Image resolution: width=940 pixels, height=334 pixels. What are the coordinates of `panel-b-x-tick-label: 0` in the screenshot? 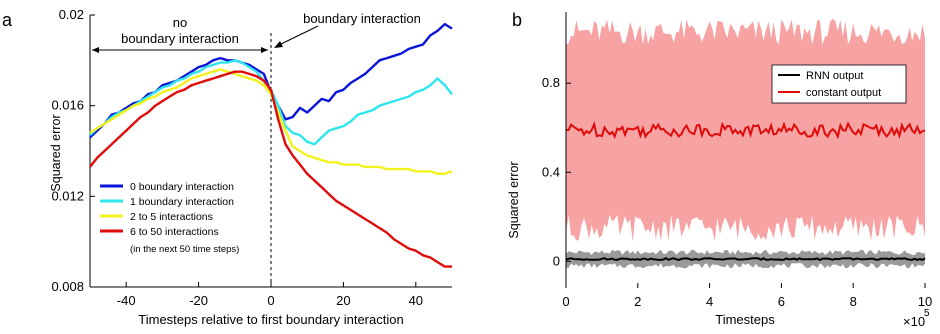 It's located at (565, 301).